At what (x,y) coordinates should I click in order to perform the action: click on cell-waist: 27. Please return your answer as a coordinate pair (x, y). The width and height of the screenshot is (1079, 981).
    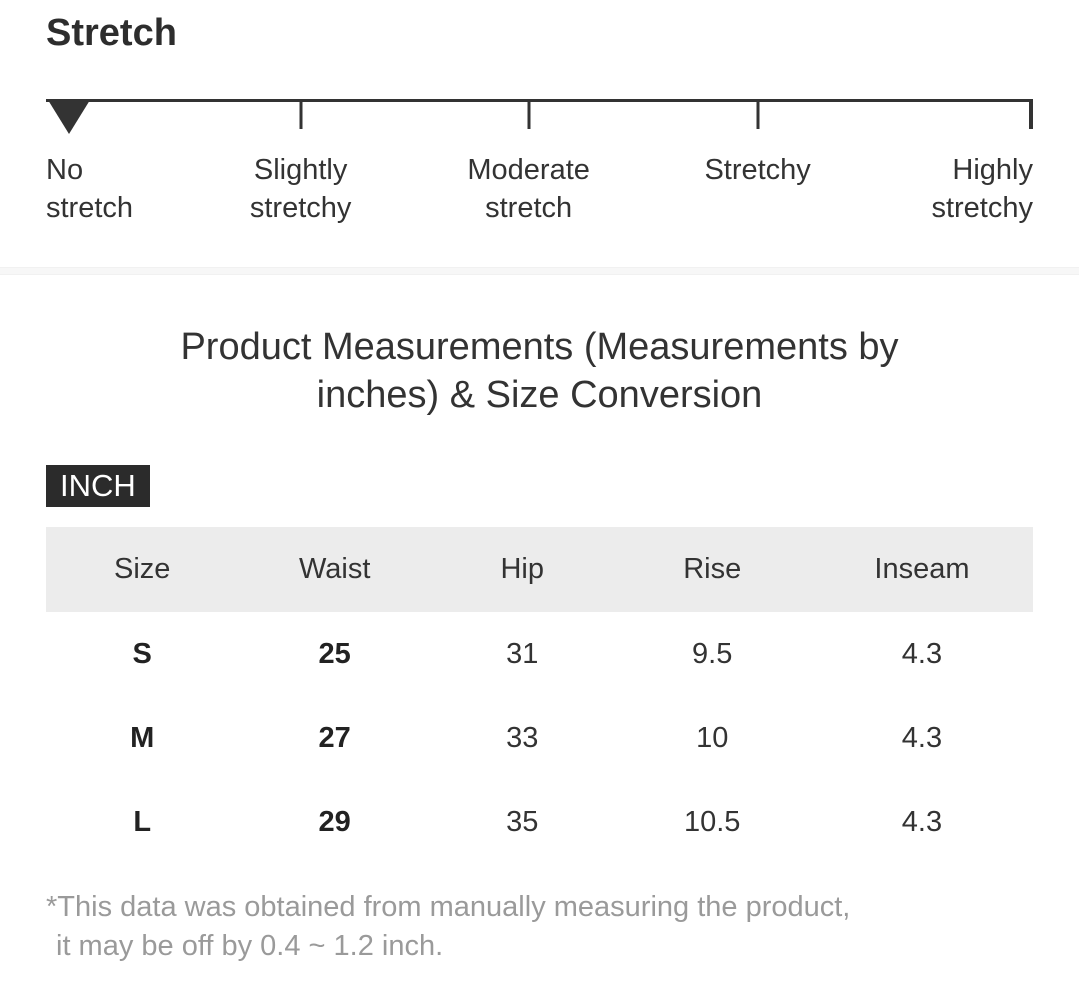
    Looking at the image, I should click on (334, 737).